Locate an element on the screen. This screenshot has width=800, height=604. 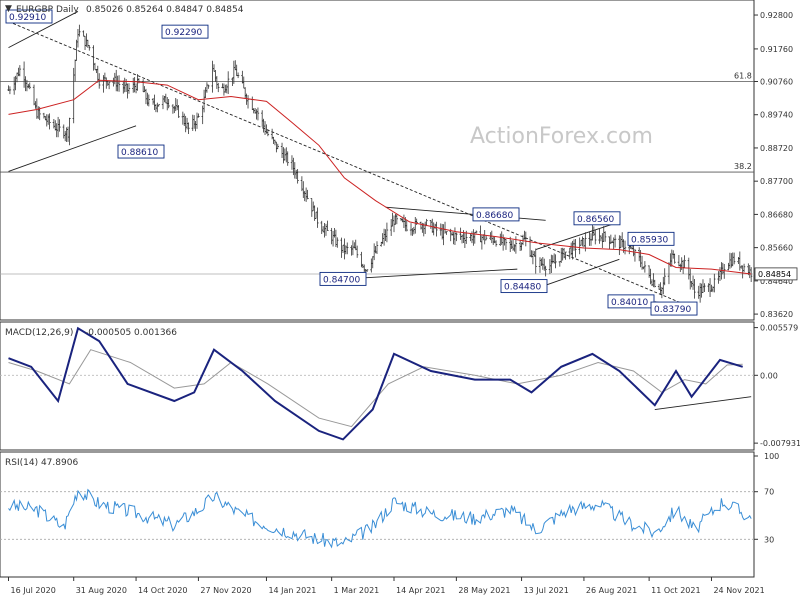
price-annotation-1: 0.92290 is located at coordinates (185, 31).